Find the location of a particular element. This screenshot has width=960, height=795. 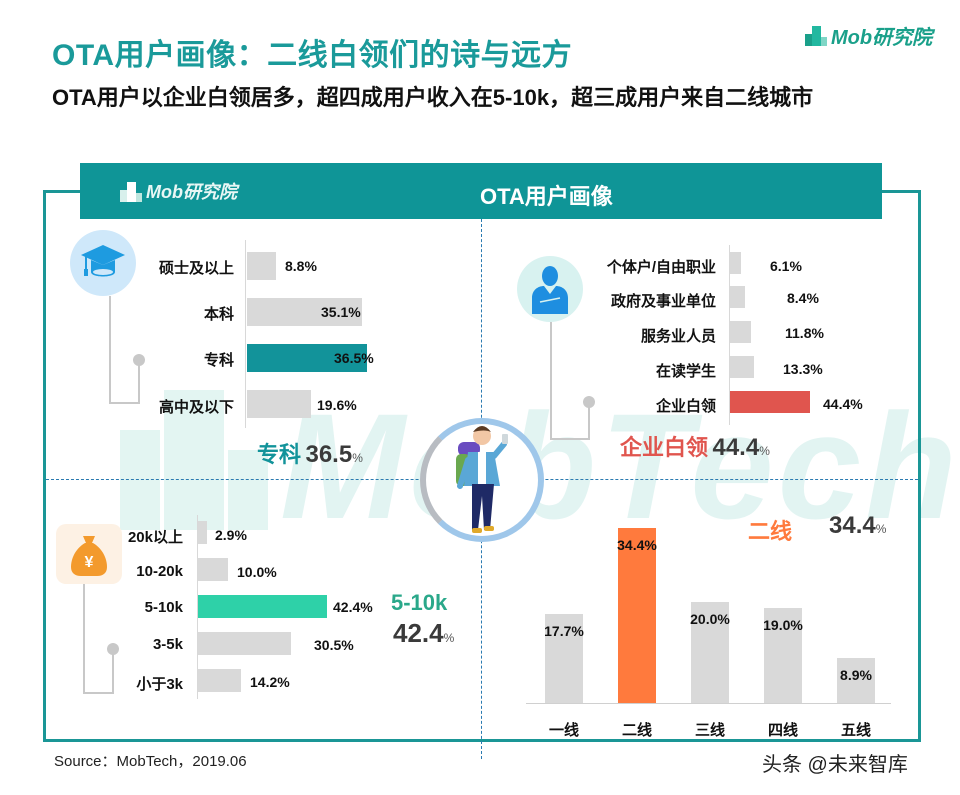

bar-label: 个体户/自由职业 is located at coordinates (661, 267).